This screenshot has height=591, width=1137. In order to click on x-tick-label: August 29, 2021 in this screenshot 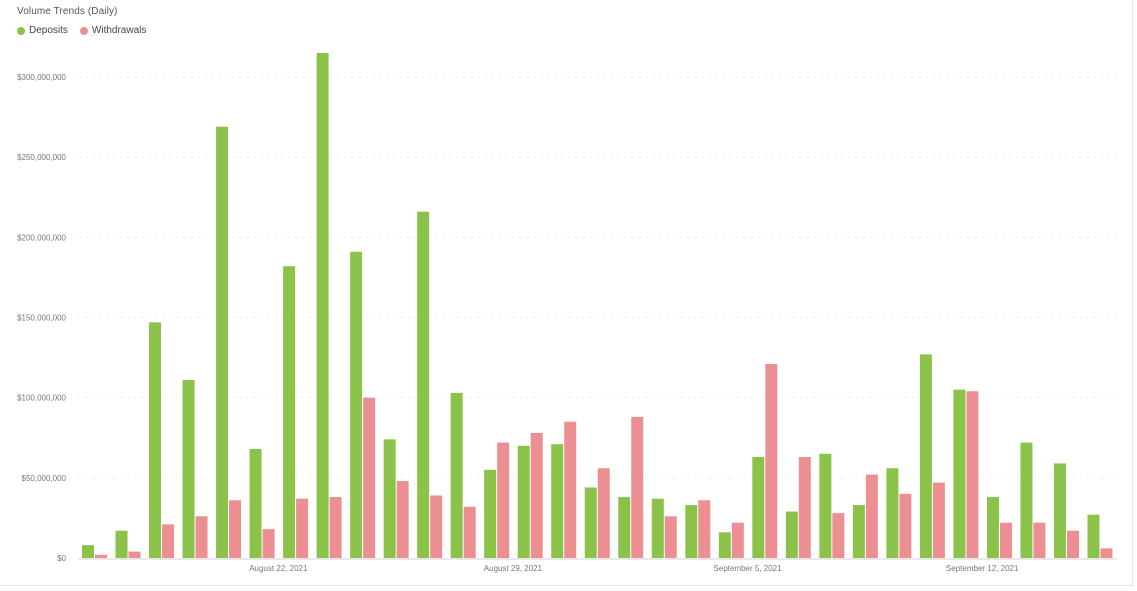, I will do `click(513, 568)`.